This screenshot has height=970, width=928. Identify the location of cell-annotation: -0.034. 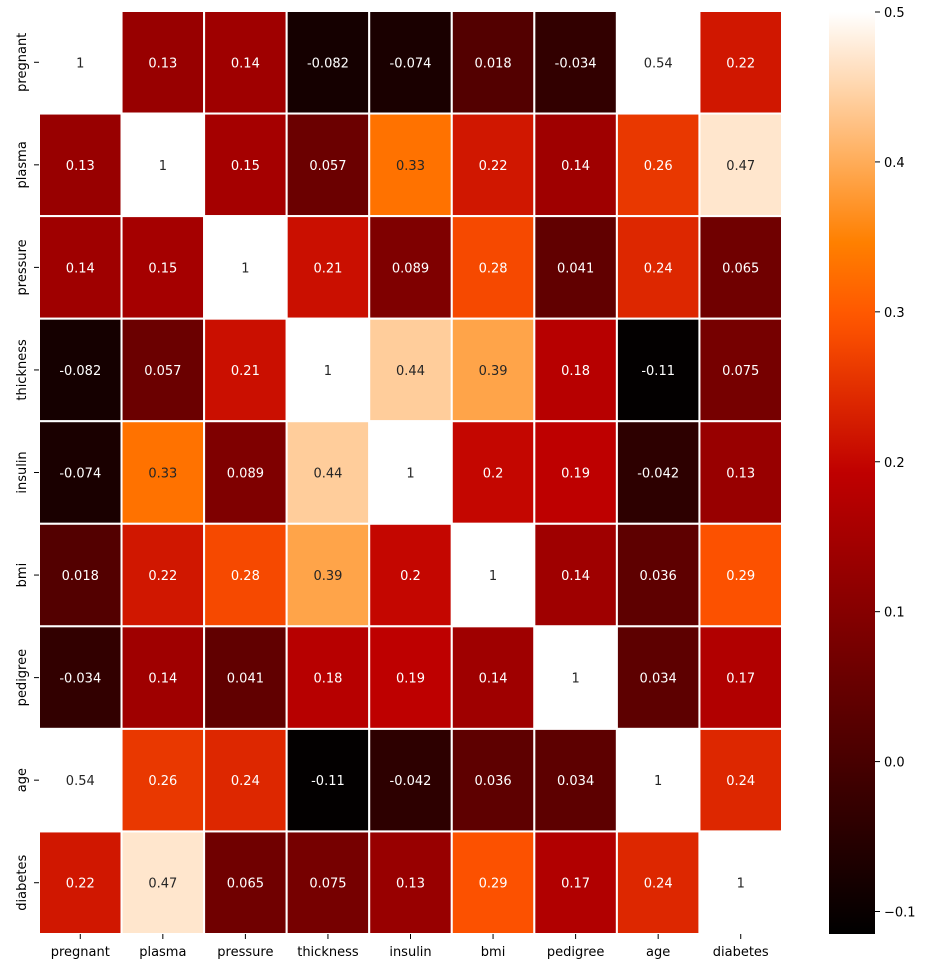
(576, 63).